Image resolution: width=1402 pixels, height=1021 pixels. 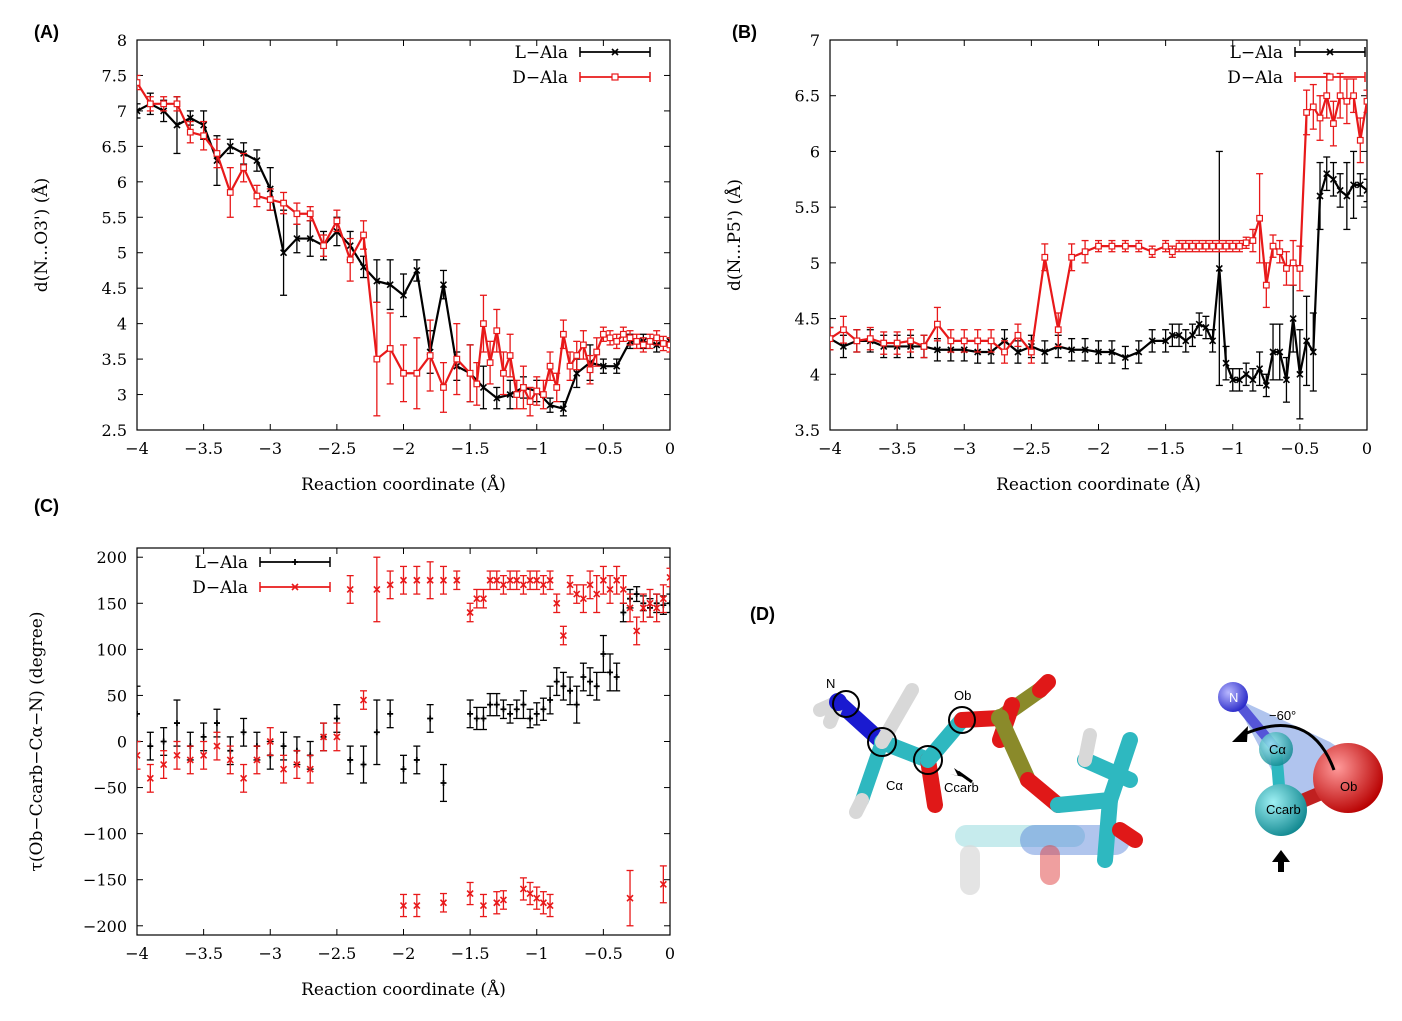 What do you see at coordinates (1277, 749) in the screenshot?
I see `atom-label-ca: Cα` at bounding box center [1277, 749].